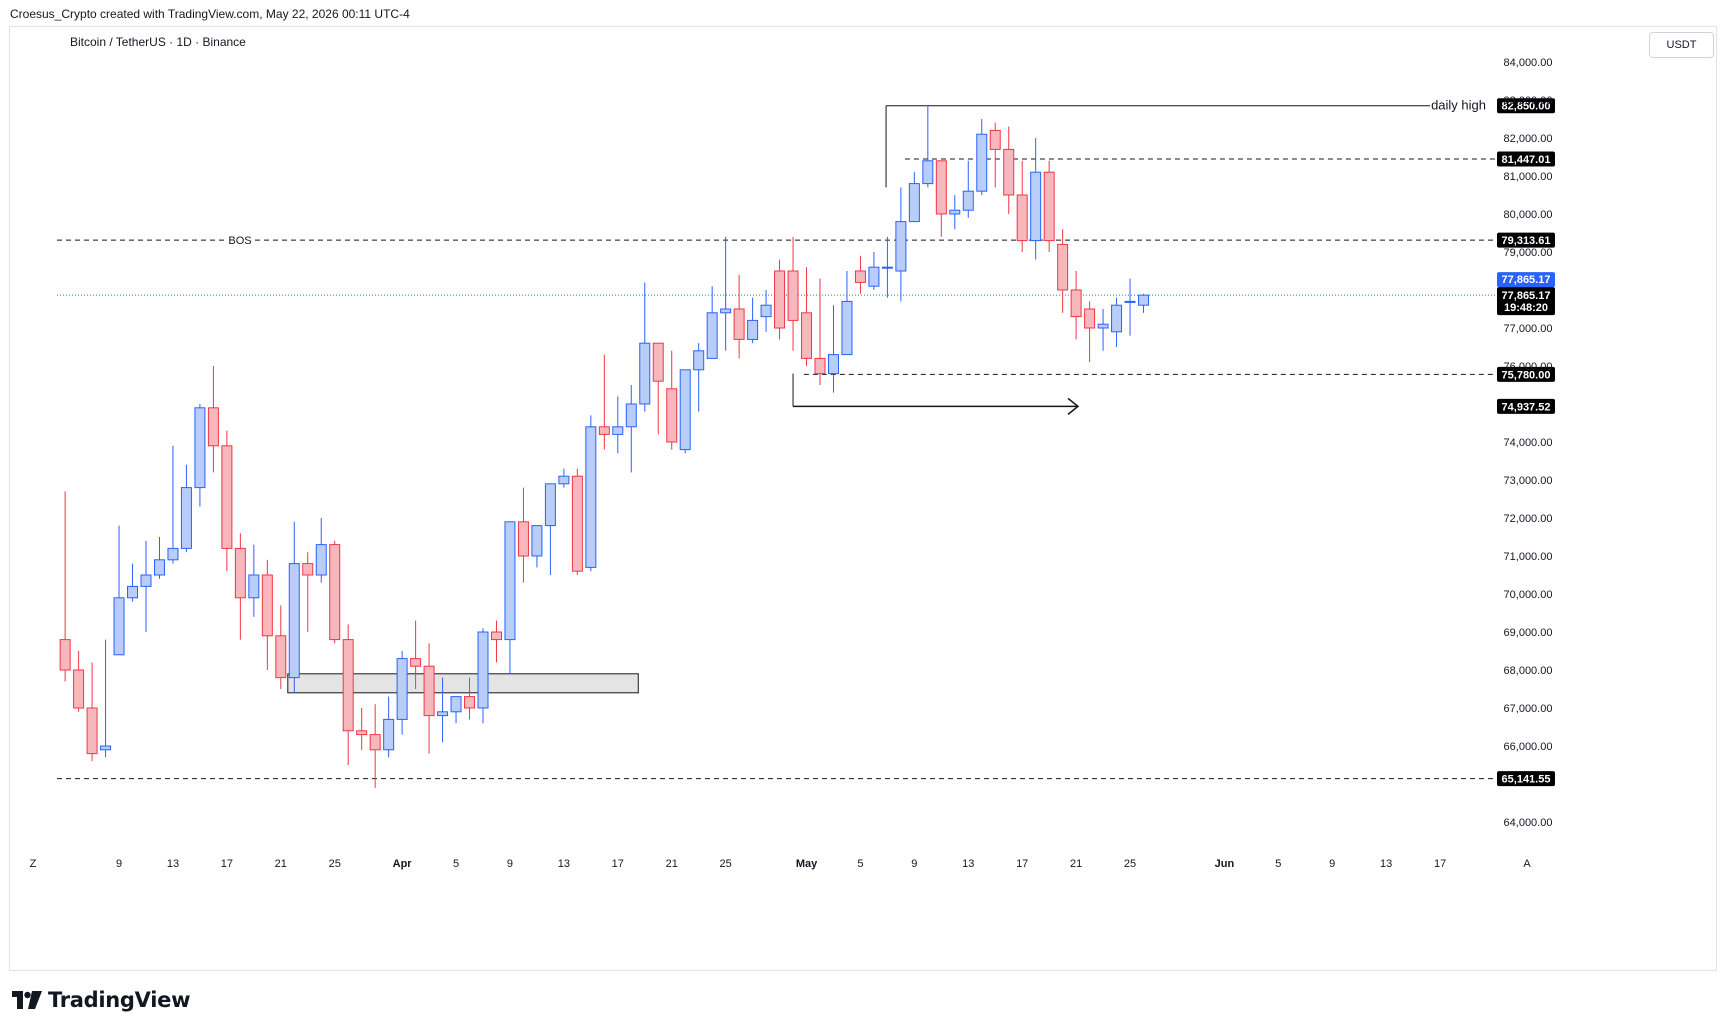 This screenshot has width=1726, height=1025. I want to click on symbol-title: Bitcoin / TetherUS · 1D · Binance, so click(158, 42).